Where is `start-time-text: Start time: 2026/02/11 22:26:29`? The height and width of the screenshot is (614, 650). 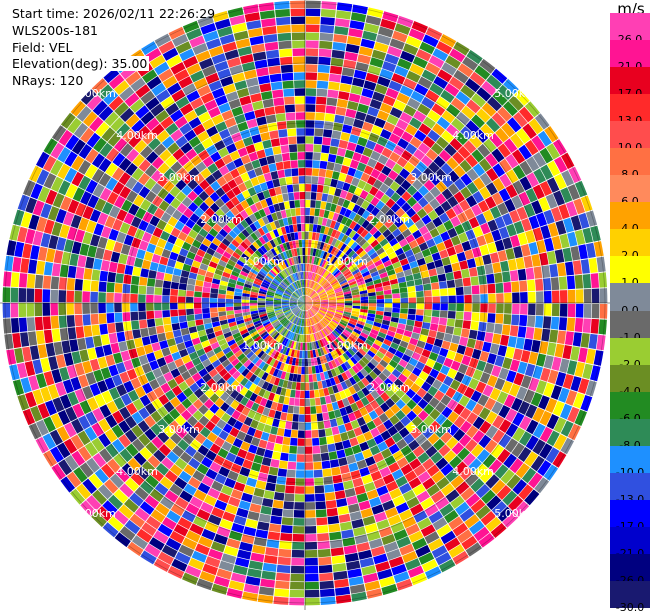
start-time-text: Start time: 2026/02/11 22:26:29 is located at coordinates (113, 14).